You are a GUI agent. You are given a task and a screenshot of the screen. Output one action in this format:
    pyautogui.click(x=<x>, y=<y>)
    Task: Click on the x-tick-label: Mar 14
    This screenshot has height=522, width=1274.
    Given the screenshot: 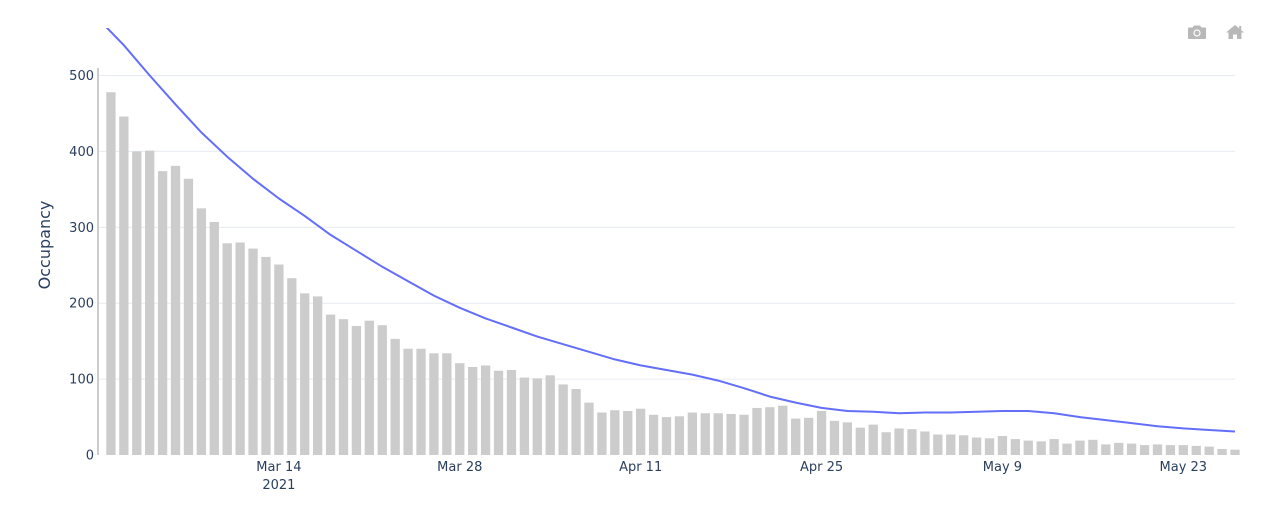 What is the action you would take?
    pyautogui.click(x=278, y=467)
    